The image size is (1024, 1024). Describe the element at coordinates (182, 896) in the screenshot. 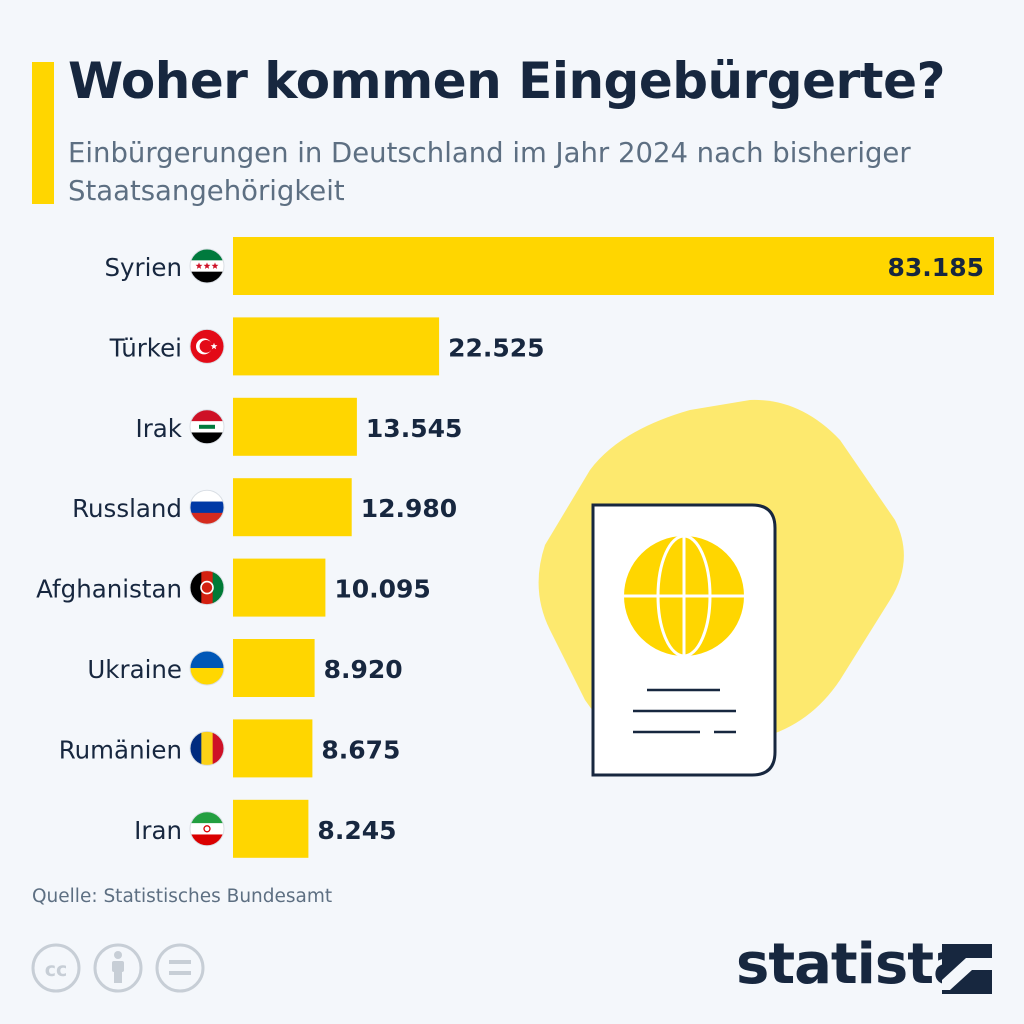

I see `source-note: Quelle: Statistisches Bundesamt` at that location.